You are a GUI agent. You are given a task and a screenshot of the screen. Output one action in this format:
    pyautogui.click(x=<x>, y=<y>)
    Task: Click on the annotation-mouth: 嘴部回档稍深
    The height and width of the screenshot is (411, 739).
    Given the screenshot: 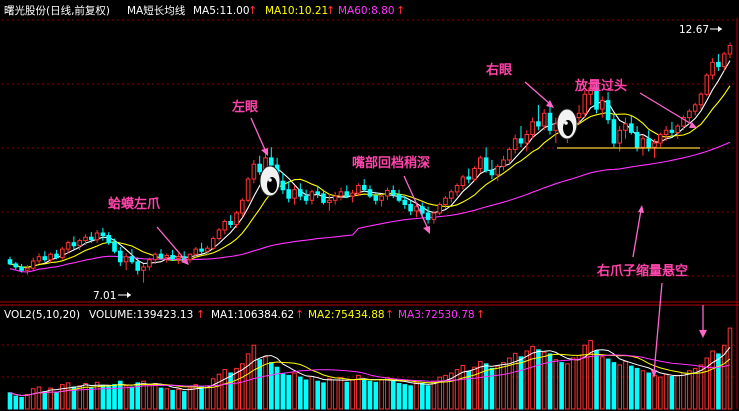 What is the action you would take?
    pyautogui.click(x=391, y=163)
    